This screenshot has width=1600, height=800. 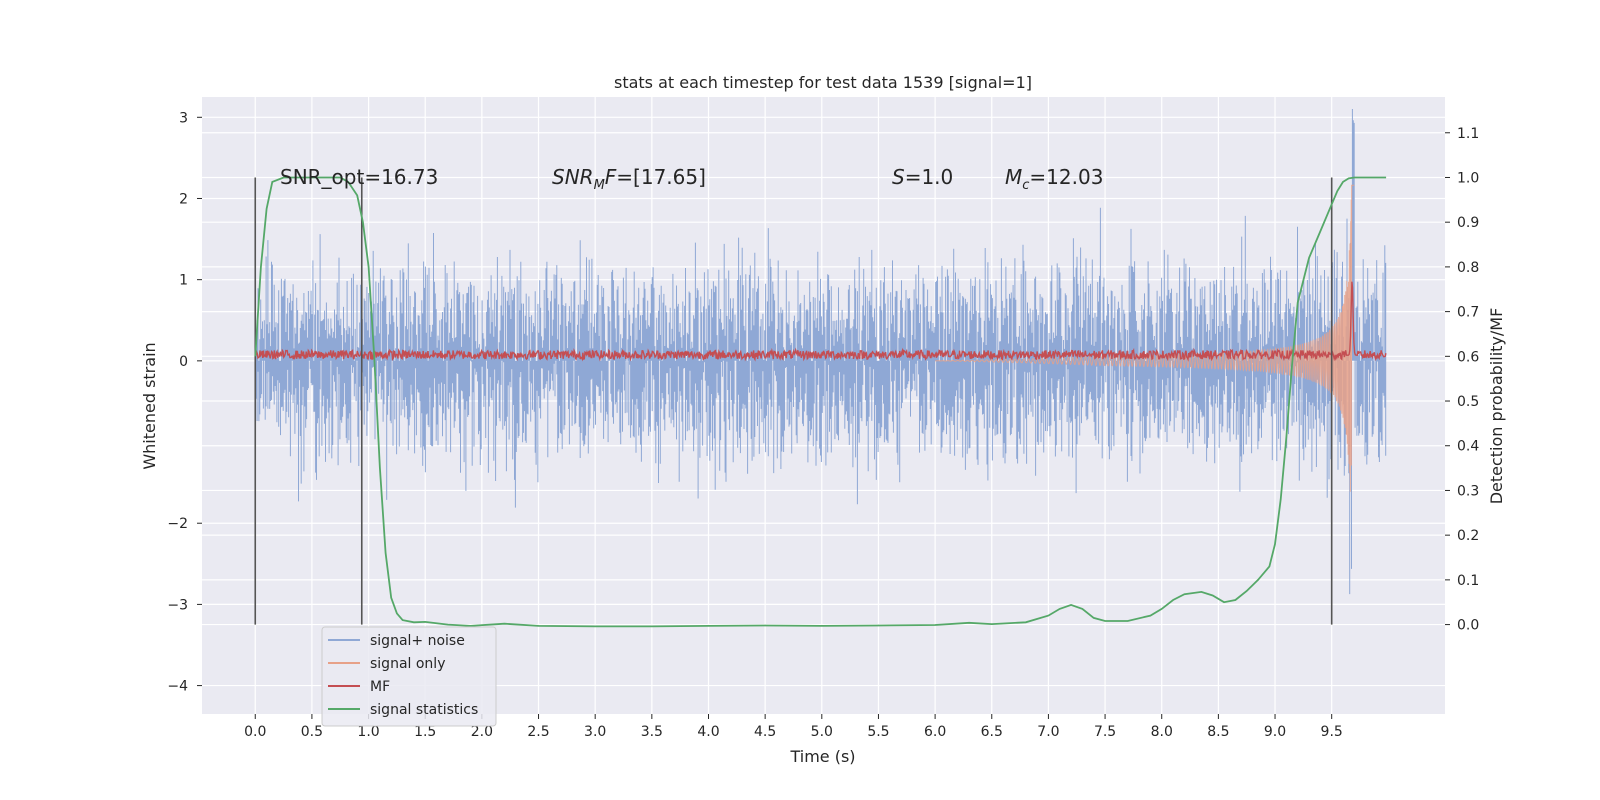 What do you see at coordinates (380, 687) in the screenshot?
I see `legend-label-mf: MF` at bounding box center [380, 687].